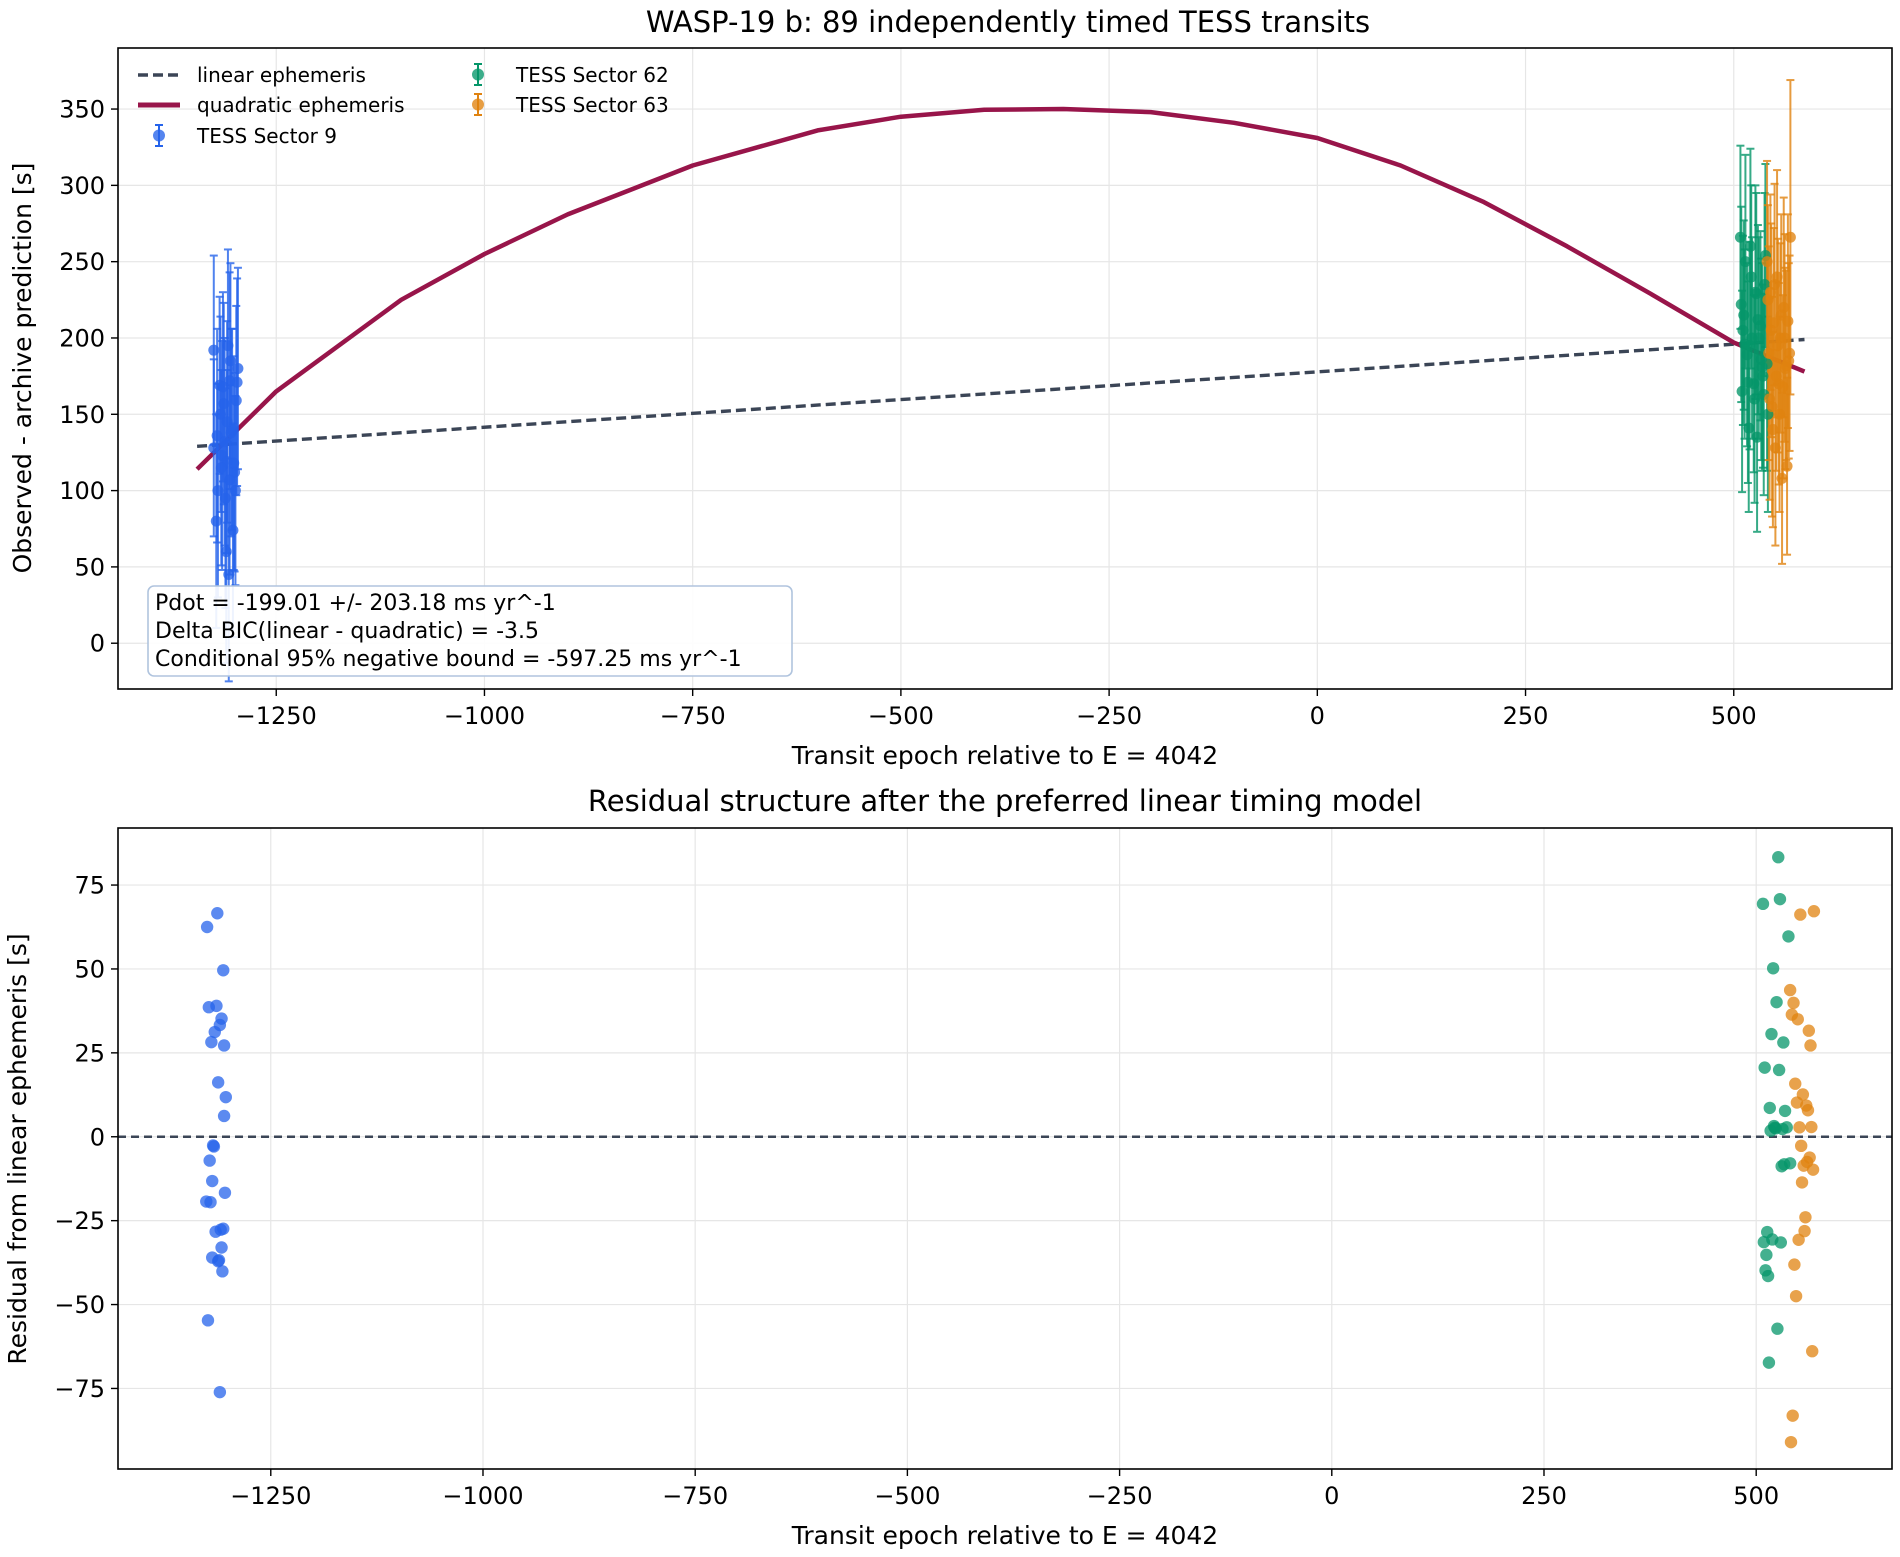 Image resolution: width=1900 pixels, height=1557 pixels. What do you see at coordinates (907, 1496) in the screenshot?
I see `bottom-x-tick-label: −500` at bounding box center [907, 1496].